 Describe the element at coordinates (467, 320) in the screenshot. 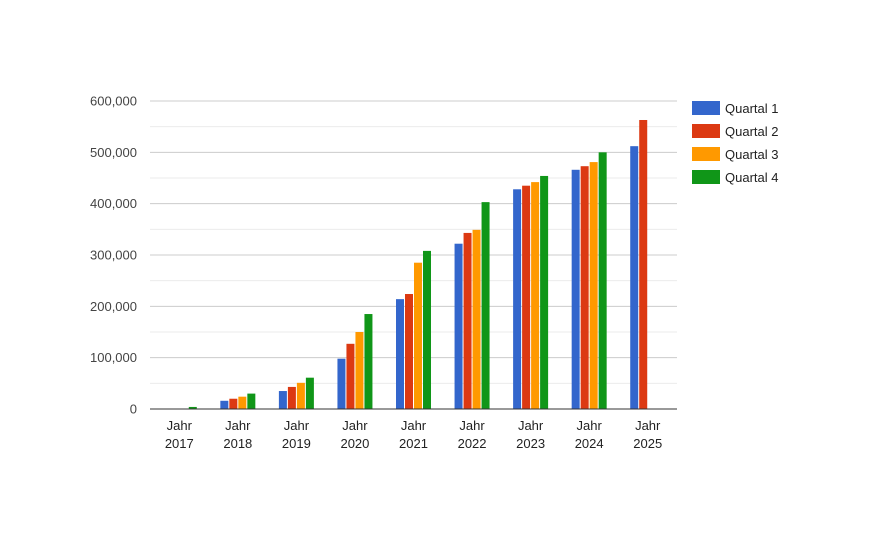

I see `bar-quartal-2-jahr-2022` at that location.